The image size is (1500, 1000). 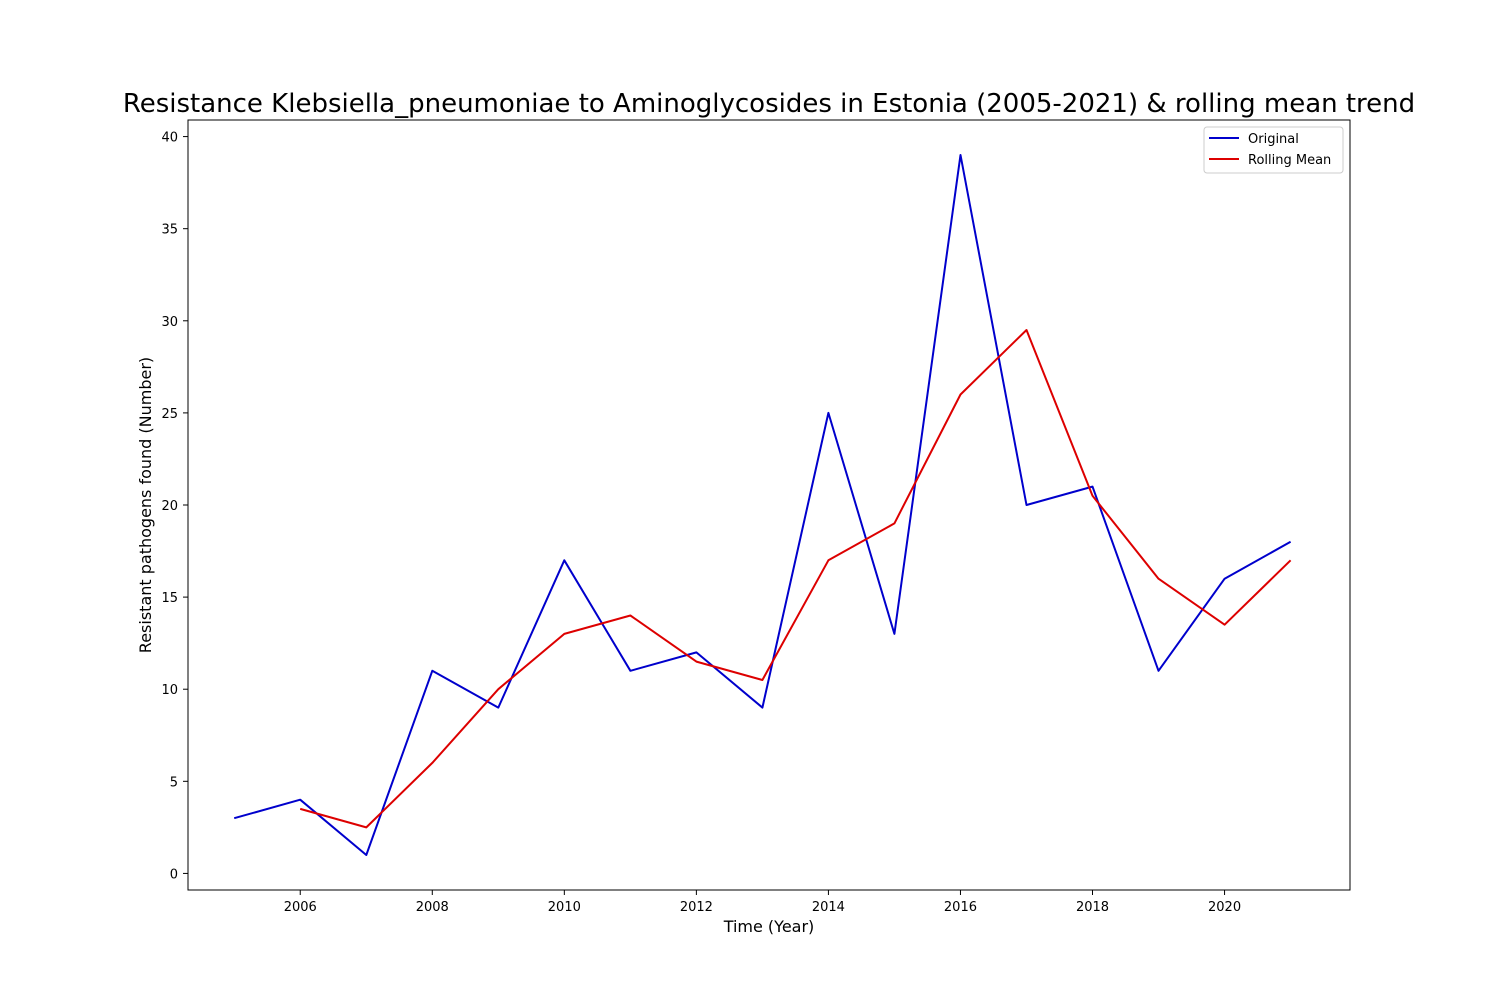 I want to click on y-tick-label: 10, so click(x=169, y=690).